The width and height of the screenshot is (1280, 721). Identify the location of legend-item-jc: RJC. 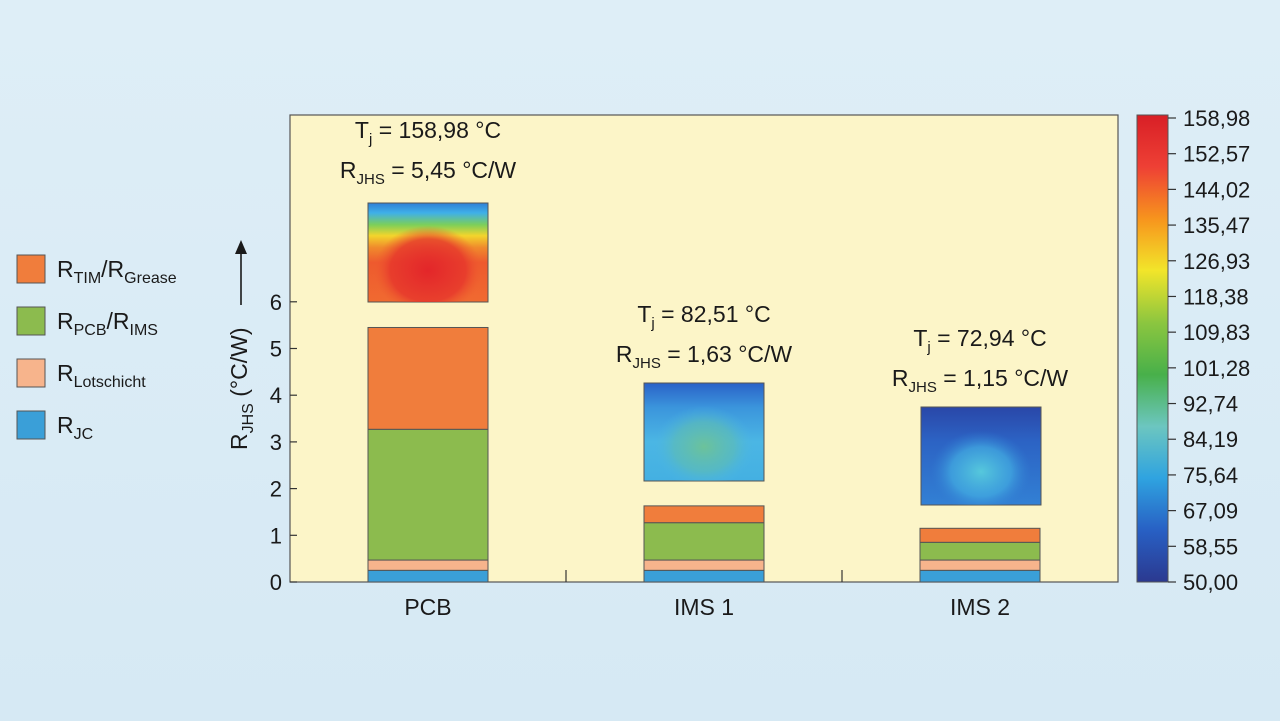
(54, 426).